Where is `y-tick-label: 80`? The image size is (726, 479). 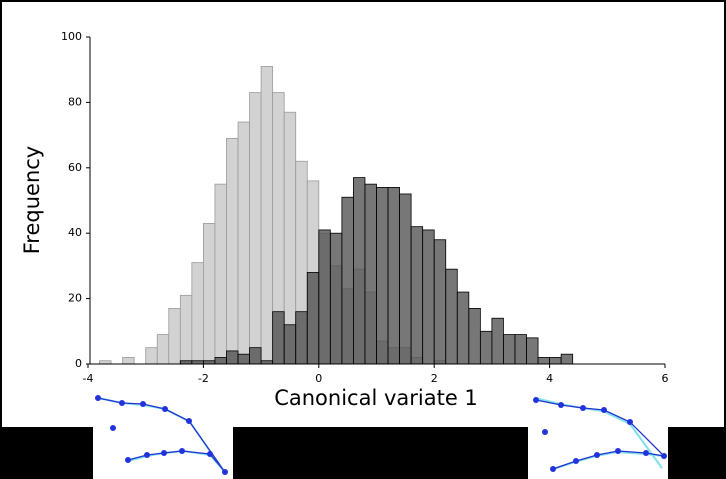
y-tick-label: 80 is located at coordinates (75, 101).